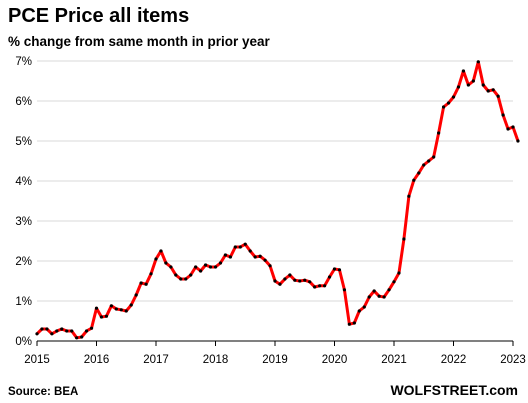  Describe the element at coordinates (43, 392) in the screenshot. I see `source-note: Source: BEA` at that location.